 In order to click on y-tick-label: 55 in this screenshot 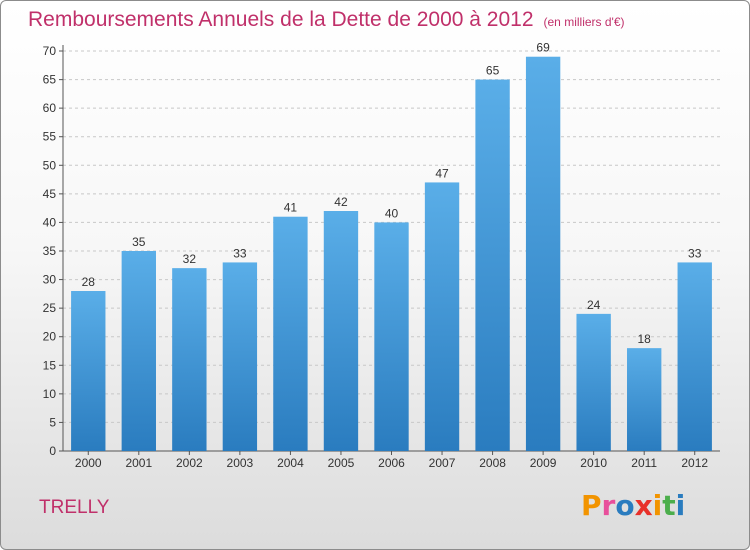, I will do `click(50, 137)`.